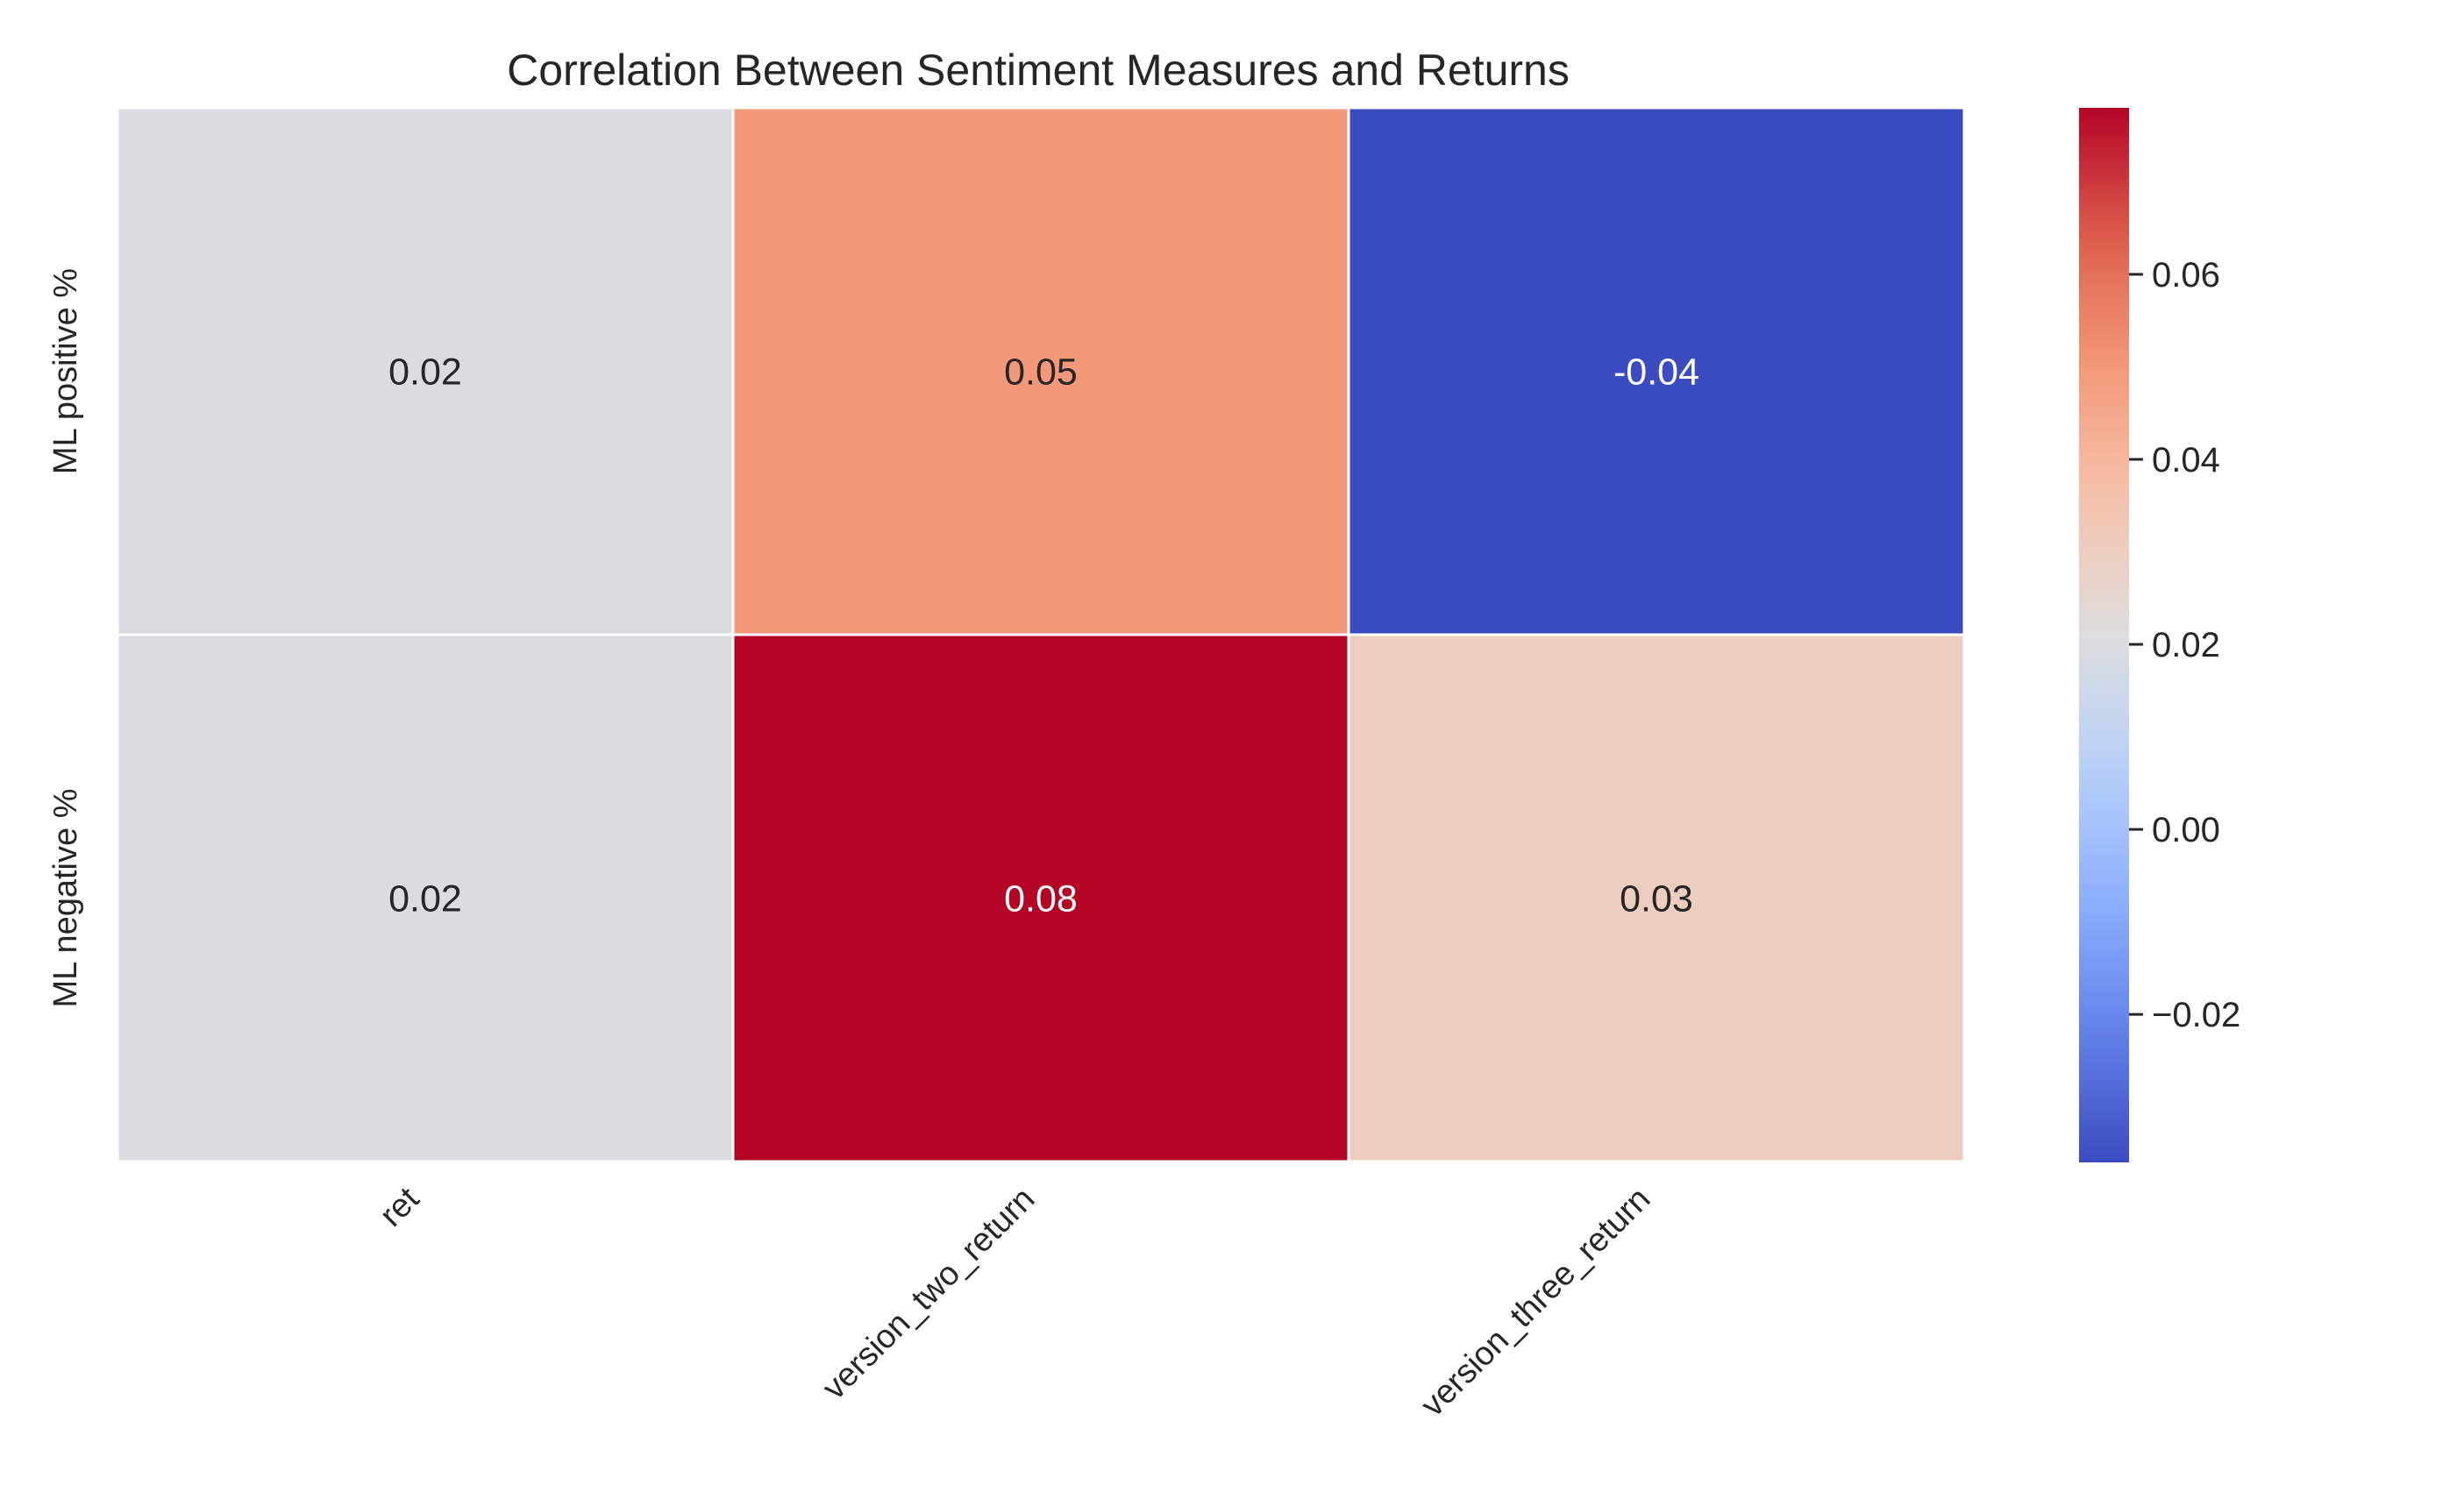 This screenshot has height=1485, width=2464. I want to click on y-tick-label: ML negative %, so click(65, 899).